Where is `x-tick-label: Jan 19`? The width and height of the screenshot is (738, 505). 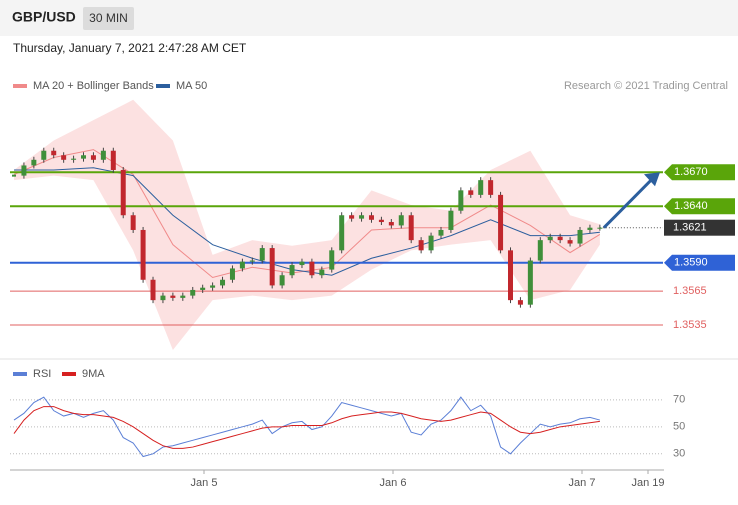 x-tick-label: Jan 19 is located at coordinates (647, 483).